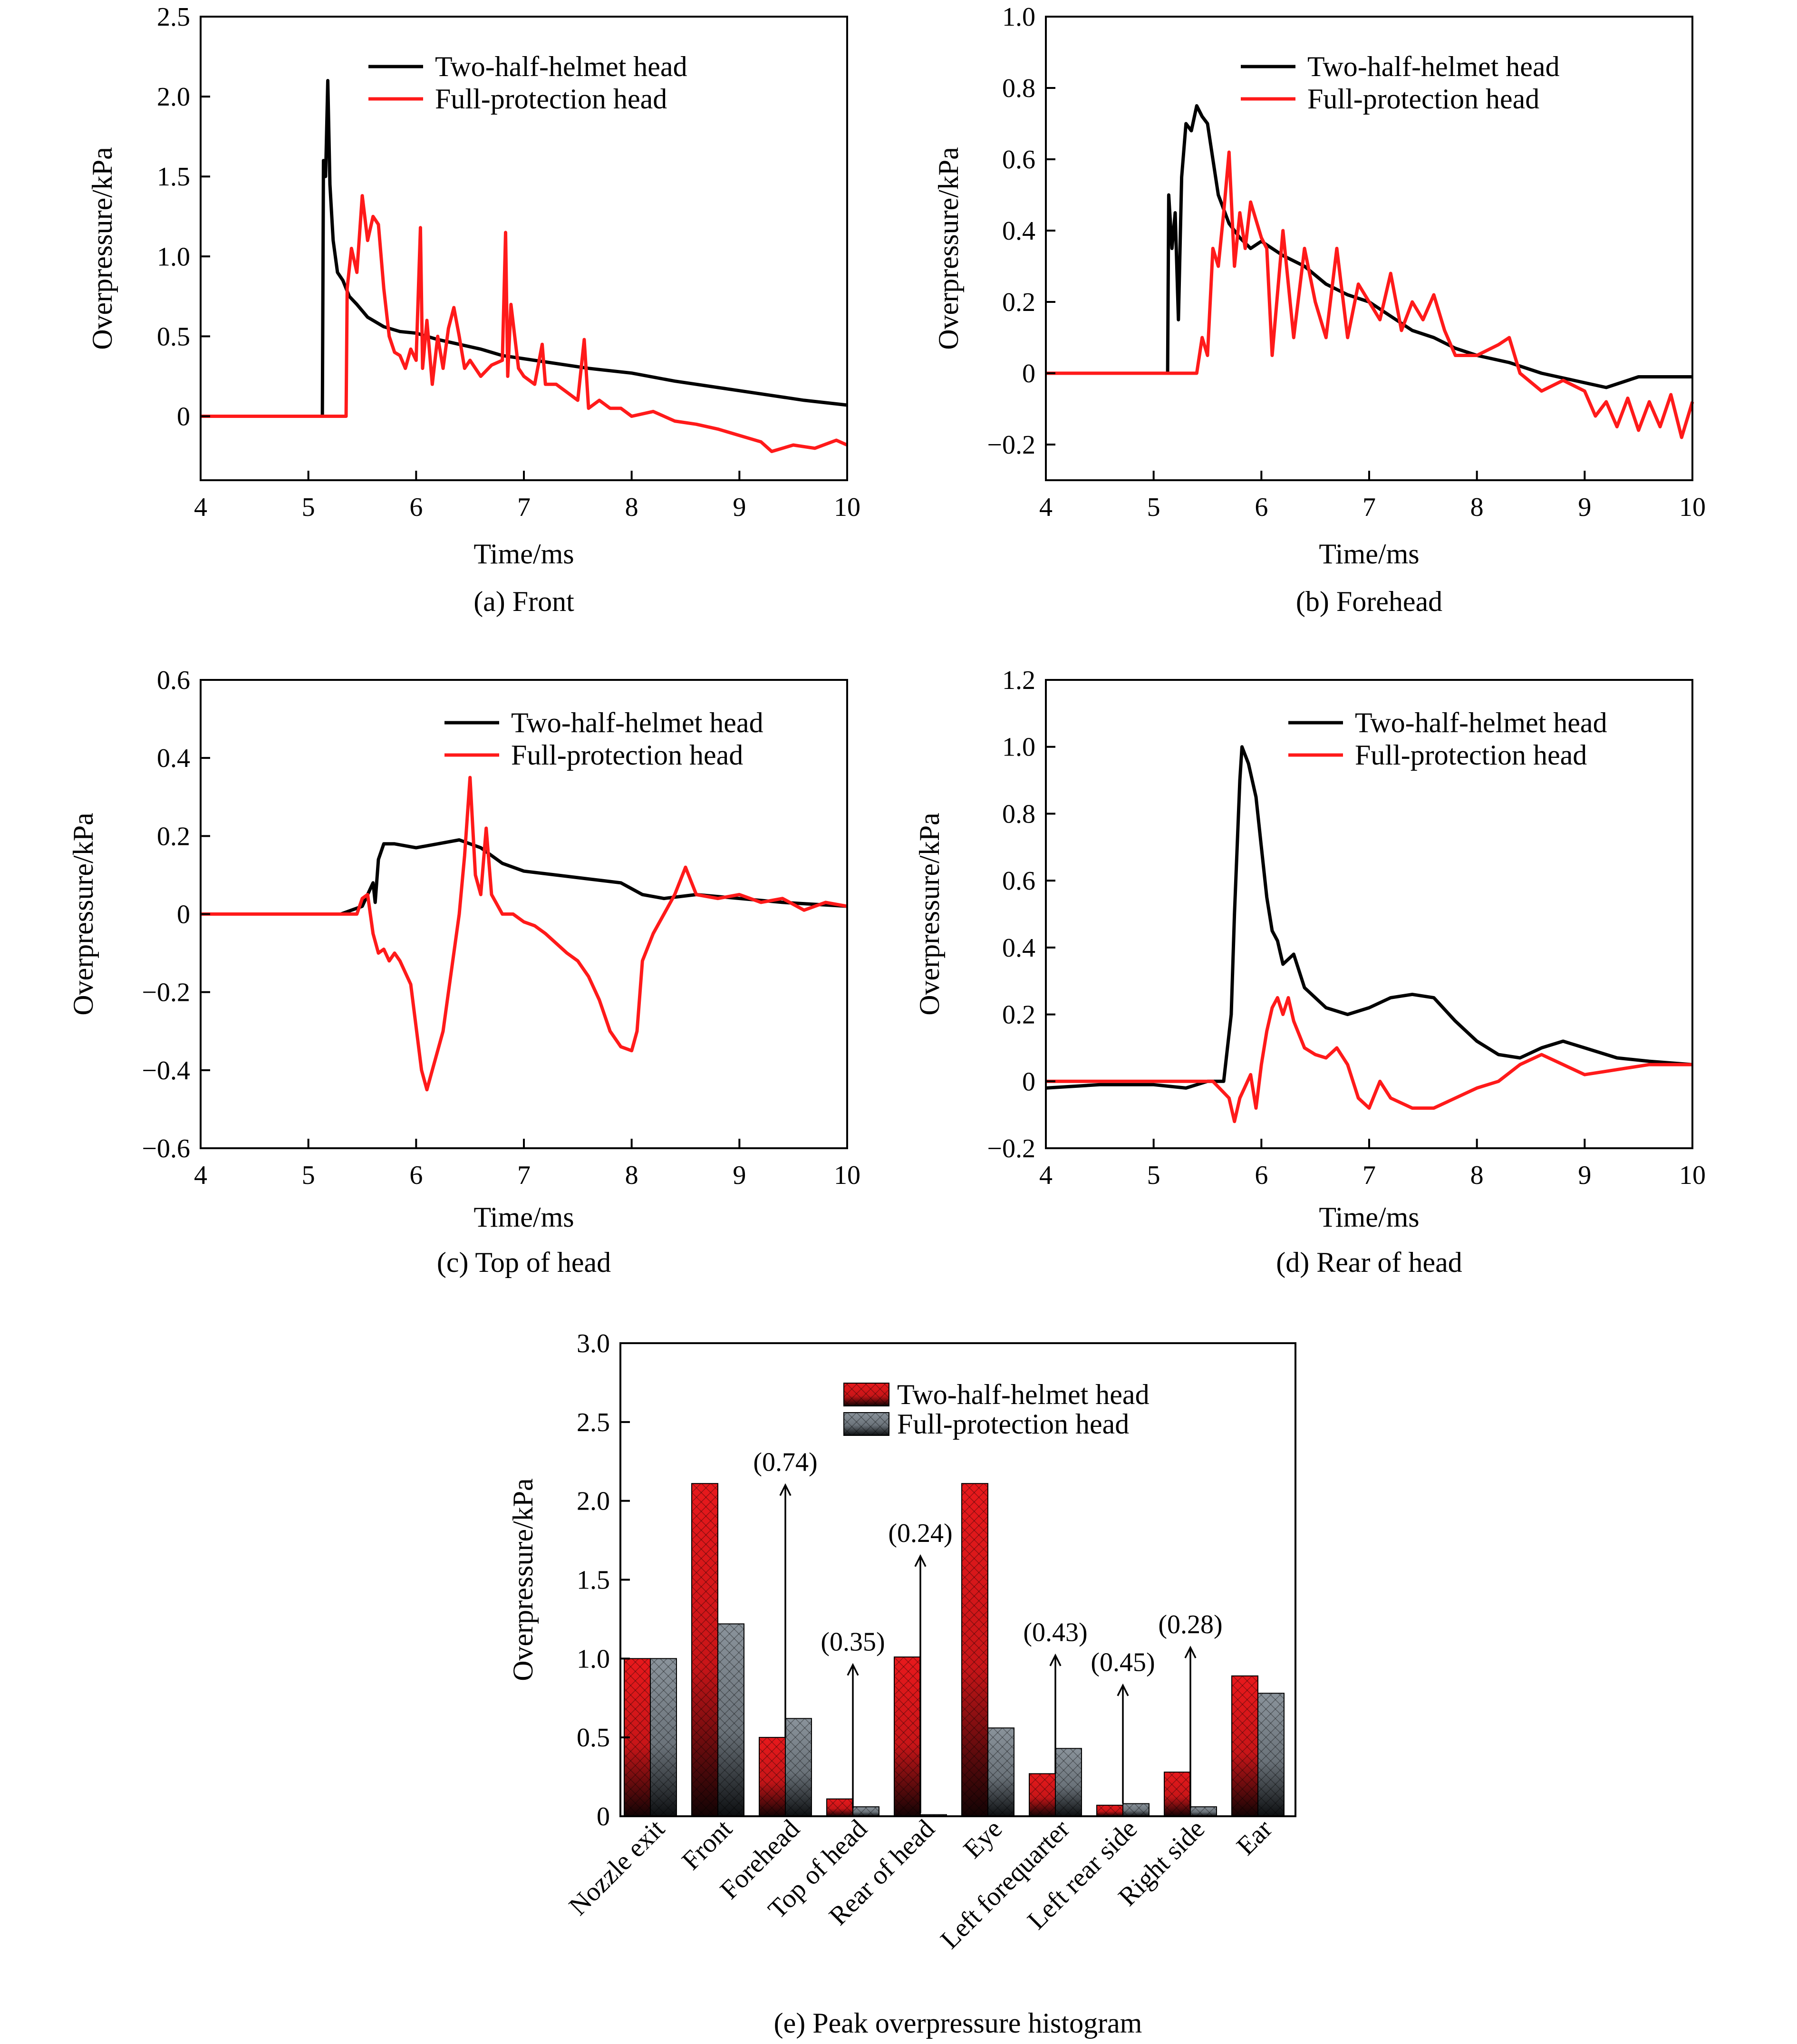 This screenshot has width=1797, height=2044. Describe the element at coordinates (1018, 88) in the screenshot. I see `y-tick-label: 0.8` at that location.